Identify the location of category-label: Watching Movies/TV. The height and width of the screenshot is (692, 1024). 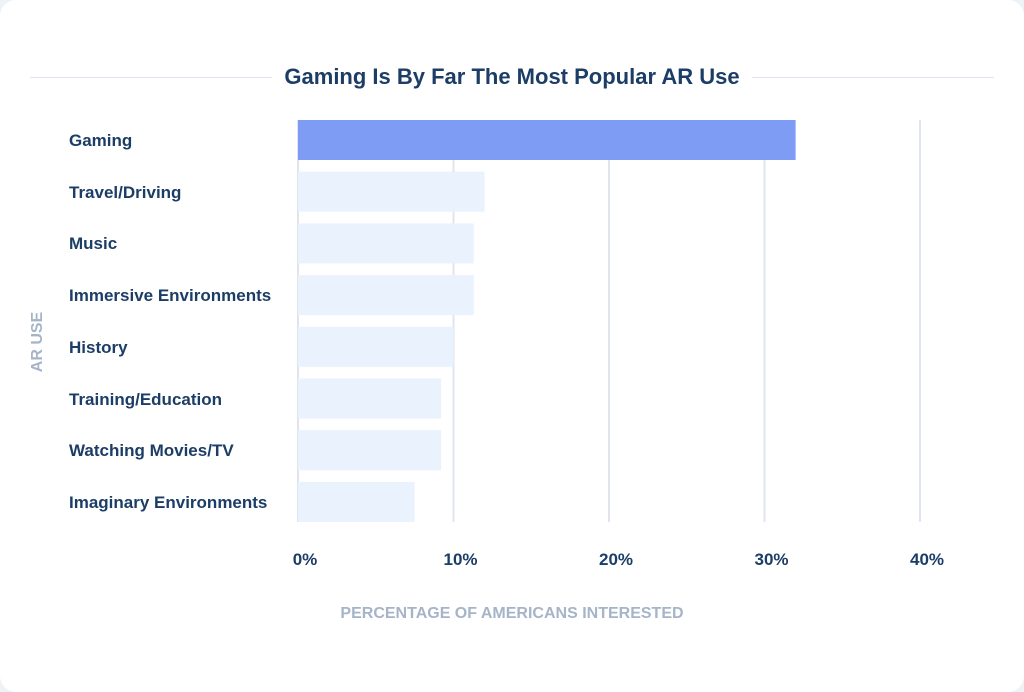
(151, 451).